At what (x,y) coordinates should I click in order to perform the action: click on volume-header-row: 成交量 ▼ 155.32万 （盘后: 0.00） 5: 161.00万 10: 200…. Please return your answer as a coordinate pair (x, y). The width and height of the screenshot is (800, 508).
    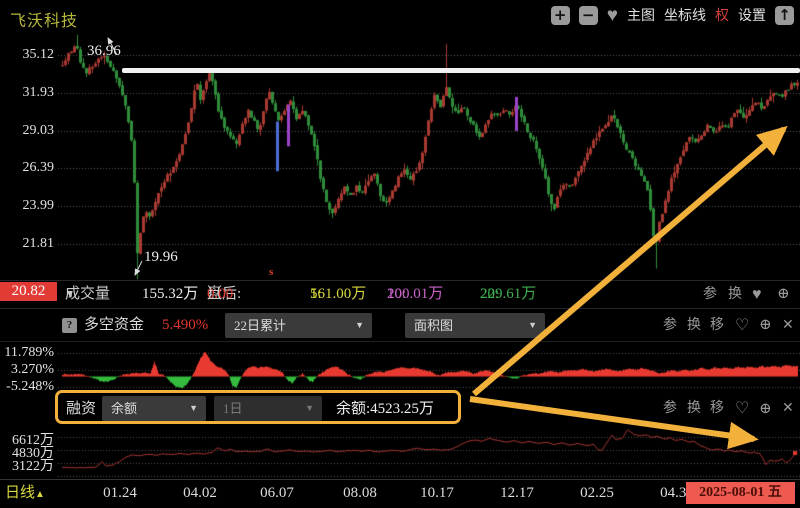
    Looking at the image, I should click on (400, 295).